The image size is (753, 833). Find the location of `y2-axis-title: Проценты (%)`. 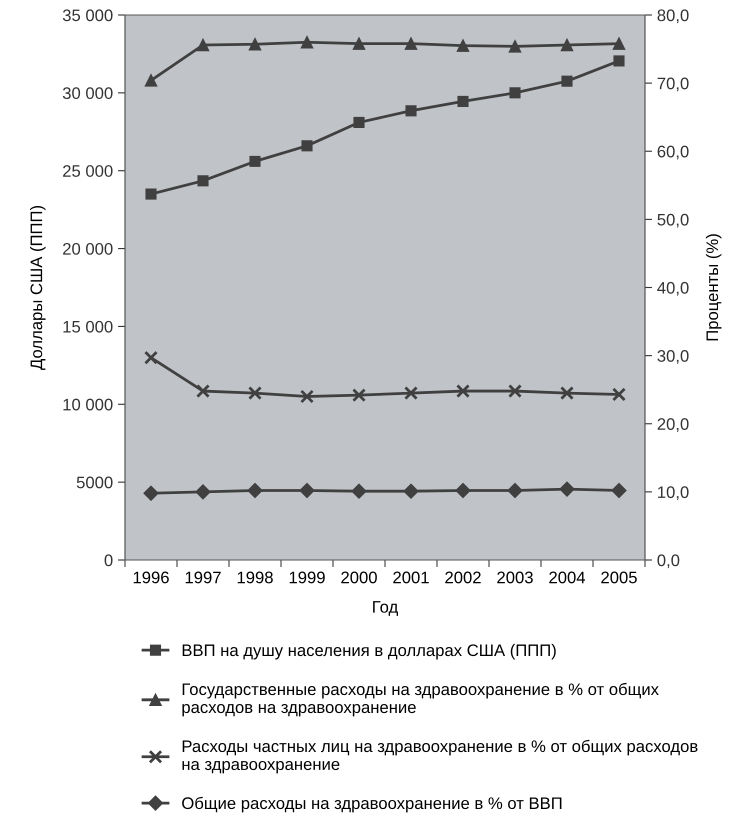

y2-axis-title: Проценты (%) is located at coordinates (714, 287).